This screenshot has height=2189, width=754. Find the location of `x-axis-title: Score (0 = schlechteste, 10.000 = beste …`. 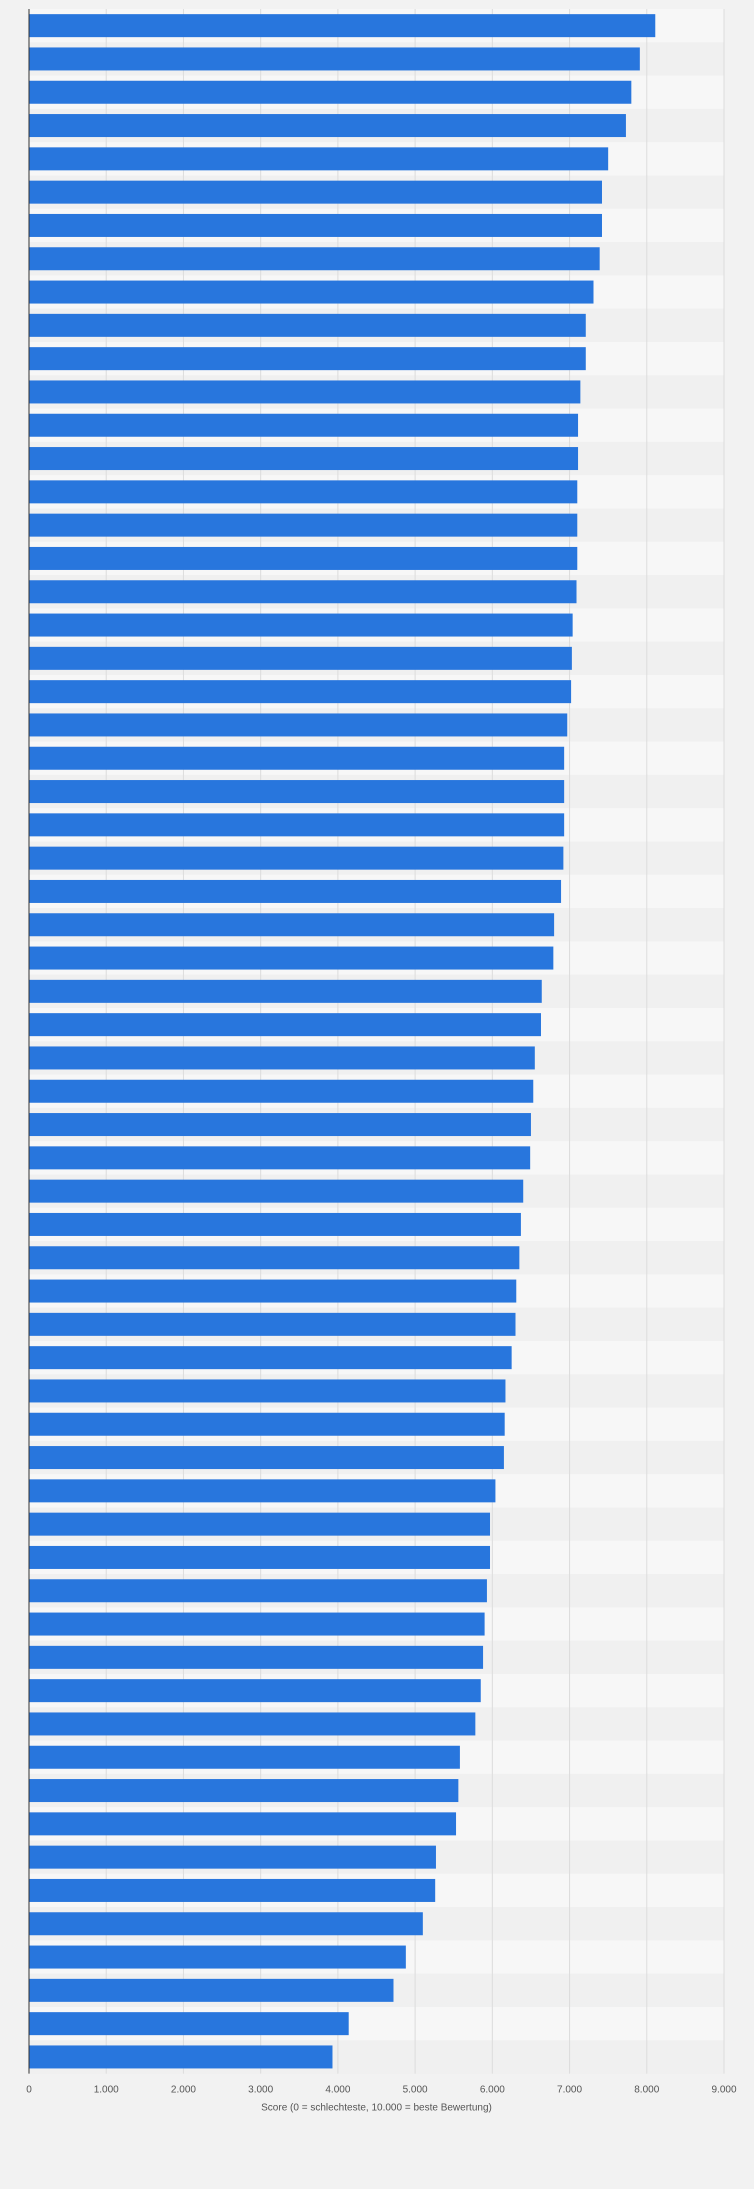

x-axis-title: Score (0 = schlechteste, 10.000 = beste … is located at coordinates (376, 2108).